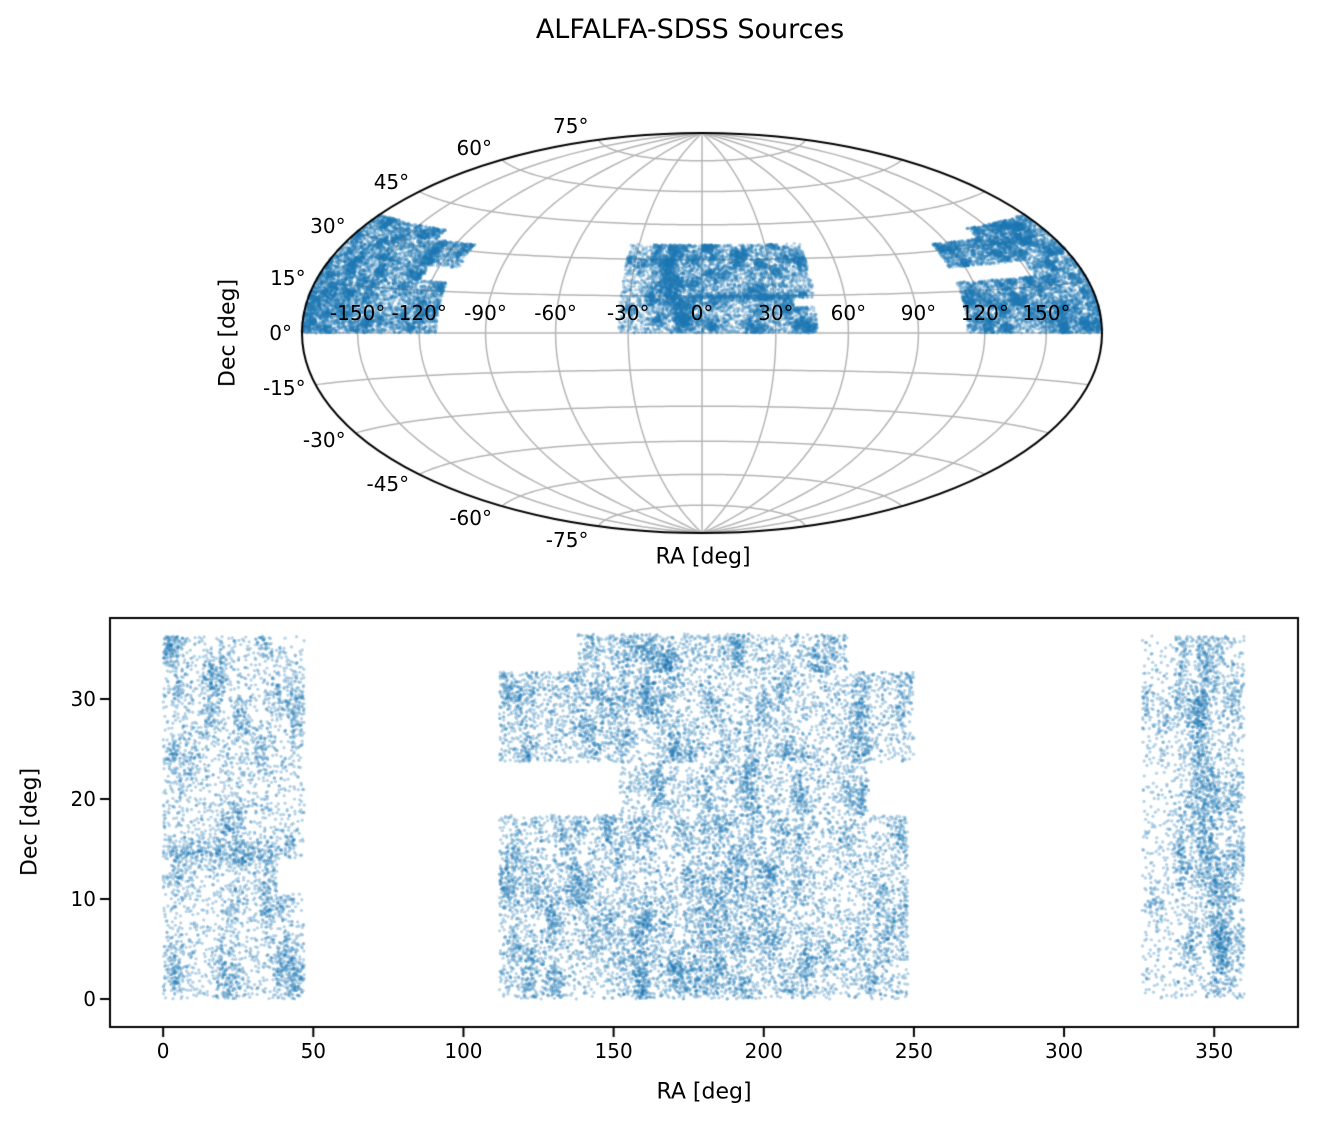  What do you see at coordinates (228, 333) in the screenshot?
I see `sky-plot-y-axis-label: Dec [deg]` at bounding box center [228, 333].